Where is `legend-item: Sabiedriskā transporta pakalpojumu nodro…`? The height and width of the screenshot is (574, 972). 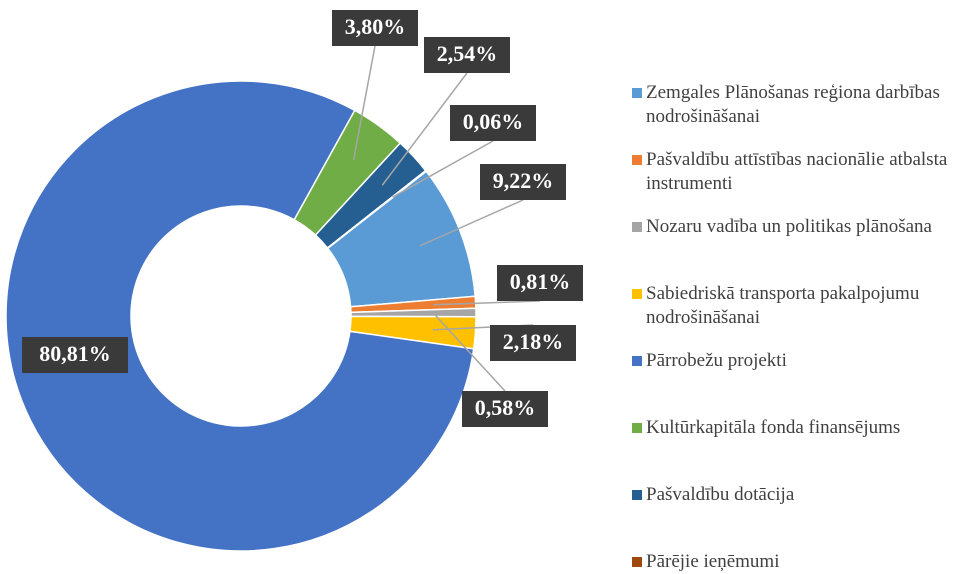
legend-item: Sabiedriskā transporta pakalpojumu nodro… is located at coordinates (802, 306).